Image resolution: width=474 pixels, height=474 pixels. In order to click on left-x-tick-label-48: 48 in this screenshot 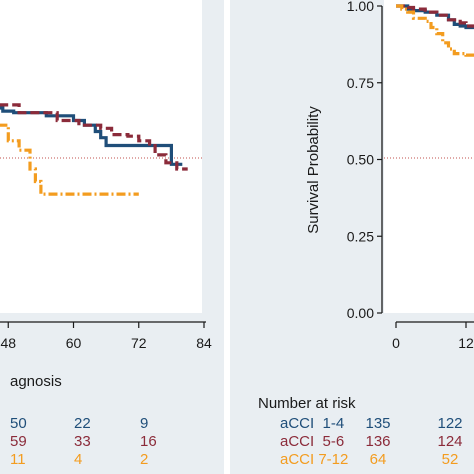, I will do `click(8, 343)`.